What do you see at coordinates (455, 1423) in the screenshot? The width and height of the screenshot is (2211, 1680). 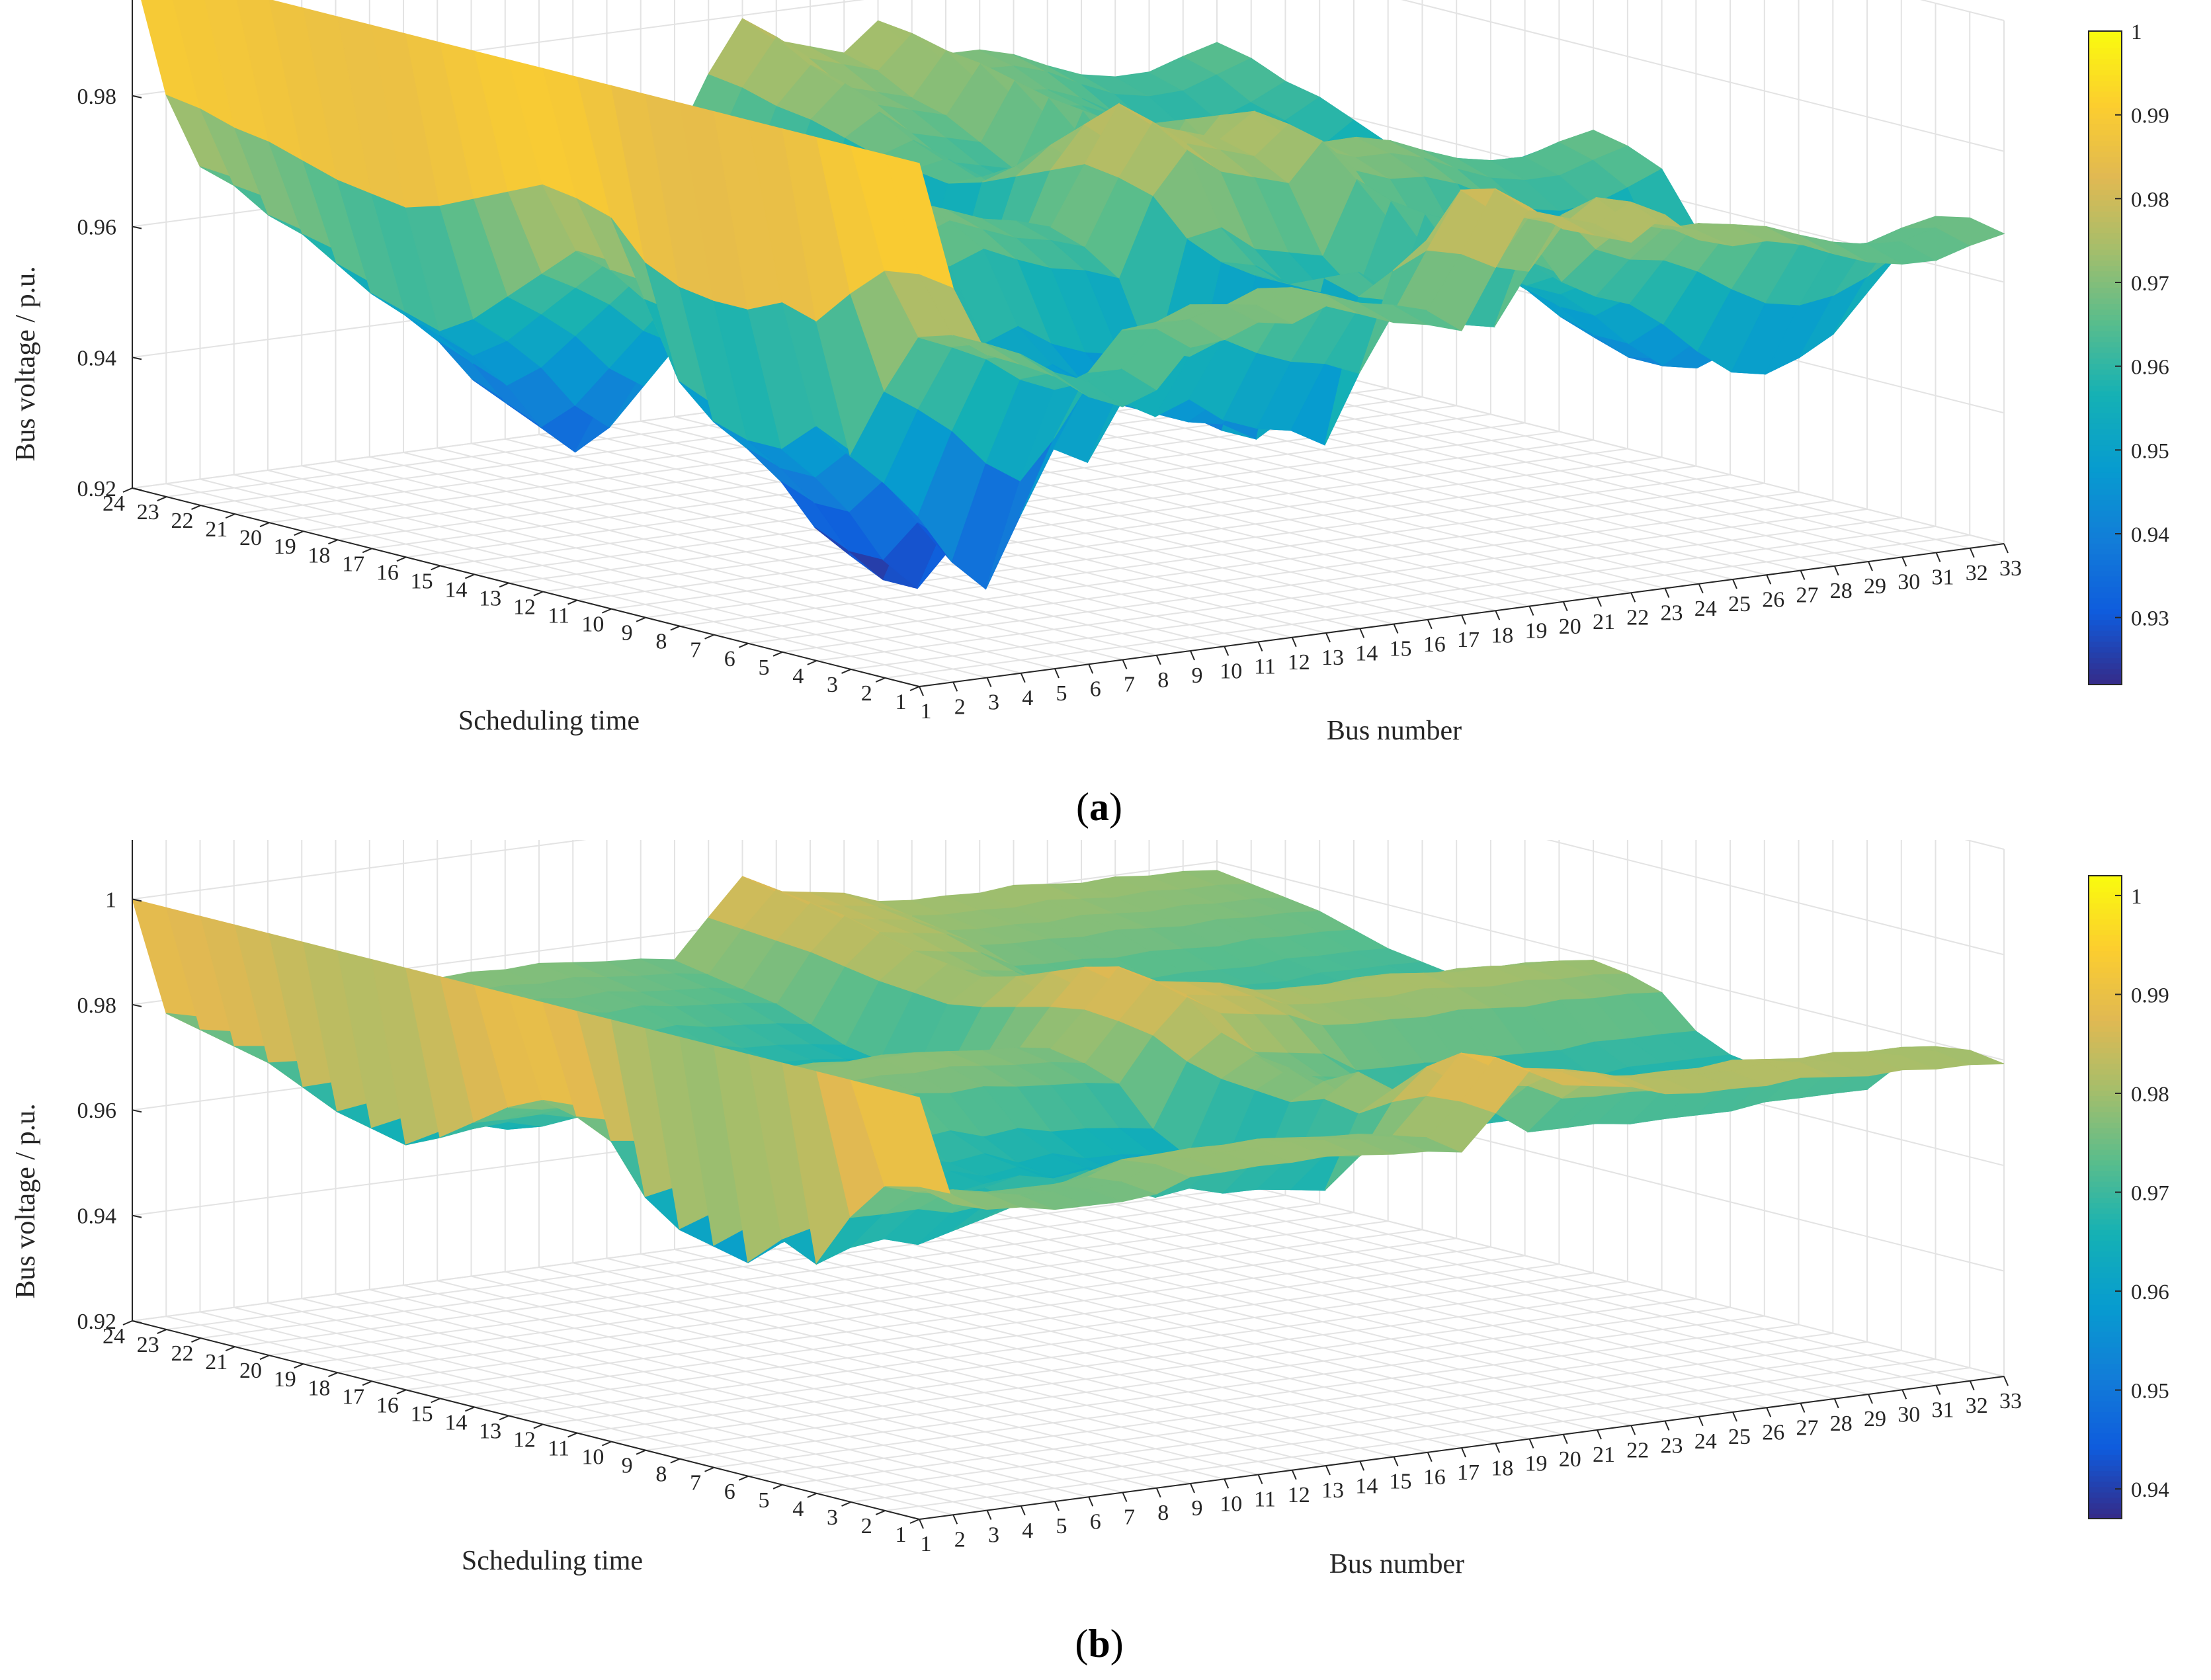 I see `panel-b-y-tick-label: 14` at bounding box center [455, 1423].